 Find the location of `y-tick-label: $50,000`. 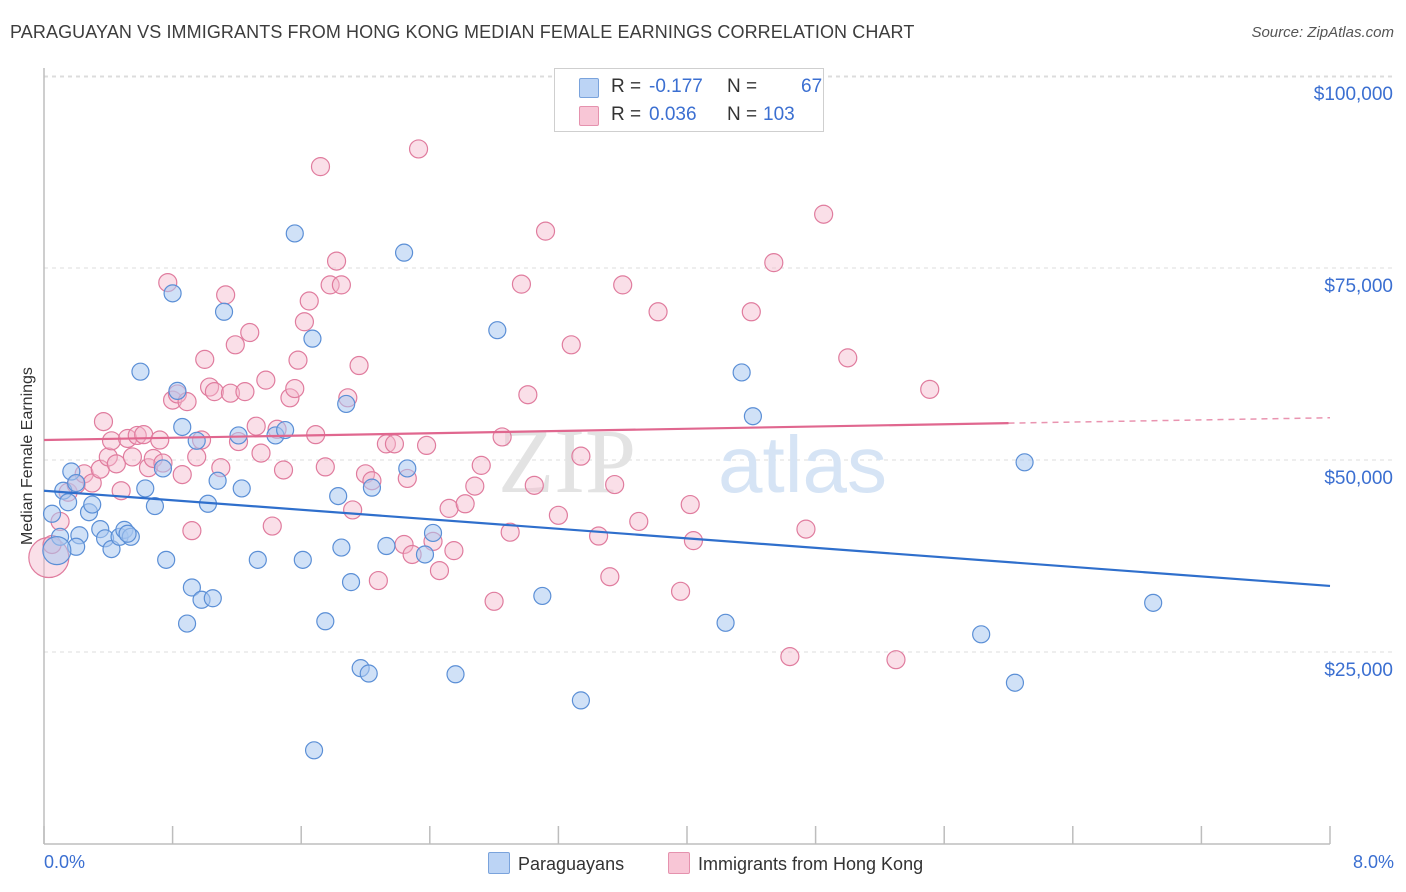

y-tick-label: $50,000 is located at coordinates (1358, 478).